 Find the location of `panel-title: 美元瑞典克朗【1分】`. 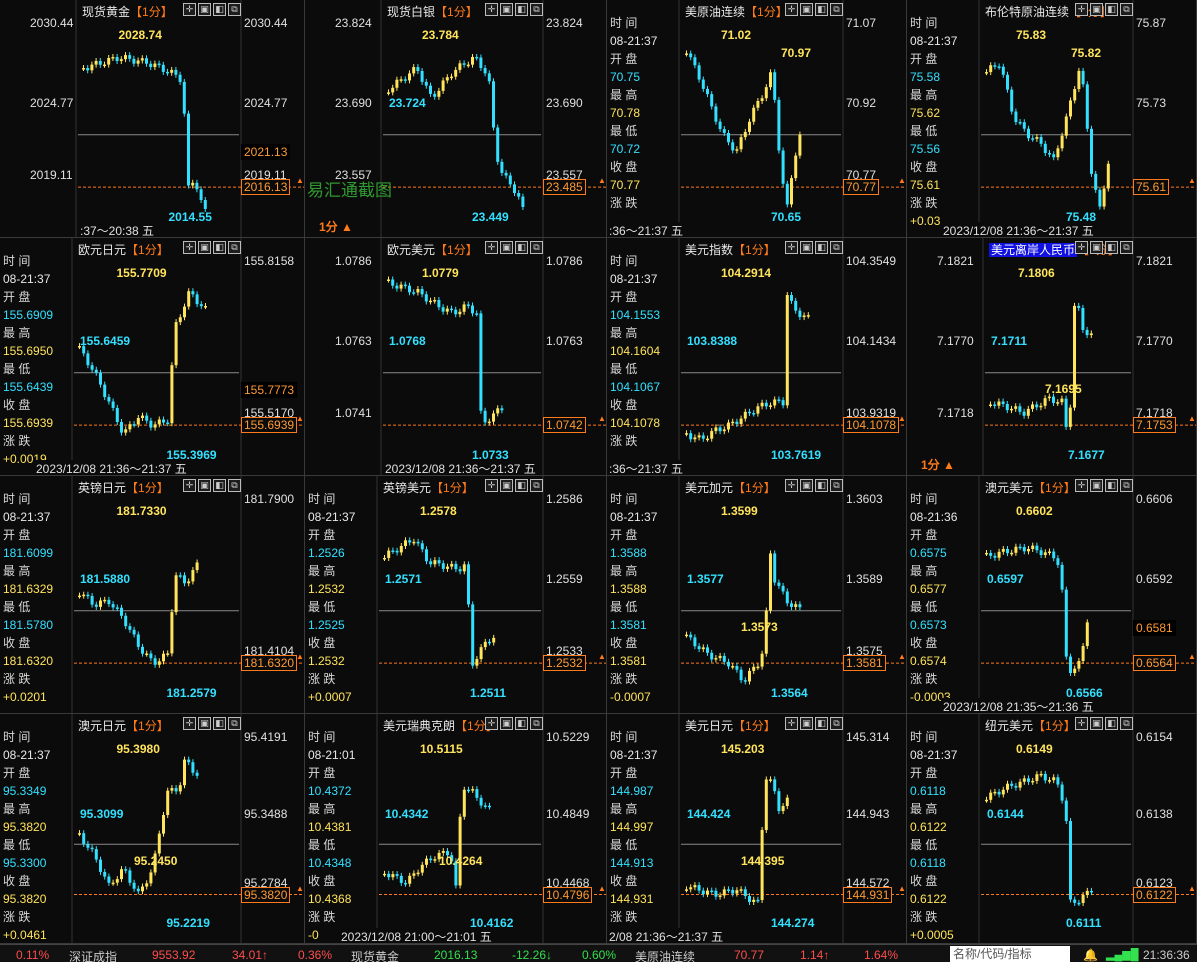

panel-title: 美元瑞典克朗【1分】 is located at coordinates (440, 725).